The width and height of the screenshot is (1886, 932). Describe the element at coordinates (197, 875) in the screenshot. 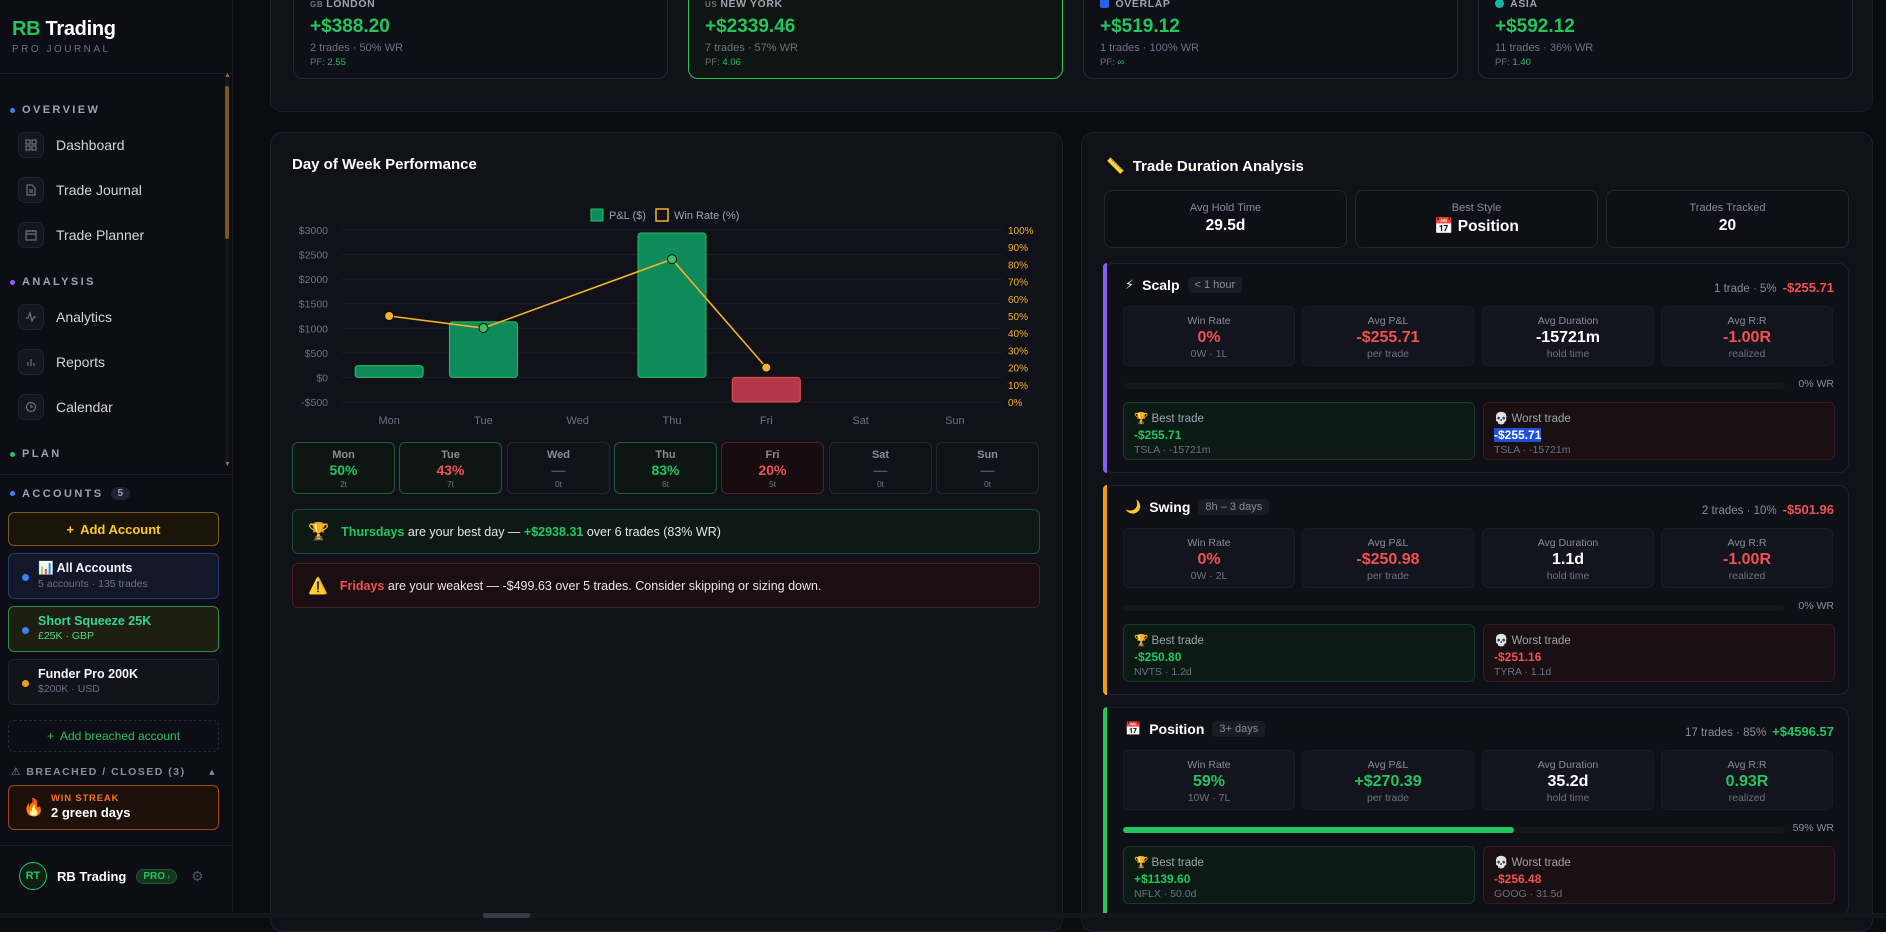

I see `gear-icon: ⚙` at that location.